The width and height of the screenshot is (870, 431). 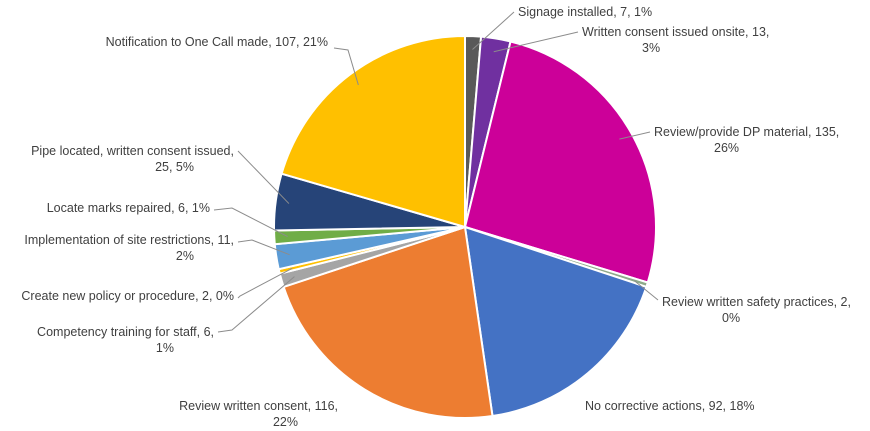 What do you see at coordinates (670, 406) in the screenshot?
I see `label-no-corrective-actions: No corrective actions, 92, 18%` at bounding box center [670, 406].